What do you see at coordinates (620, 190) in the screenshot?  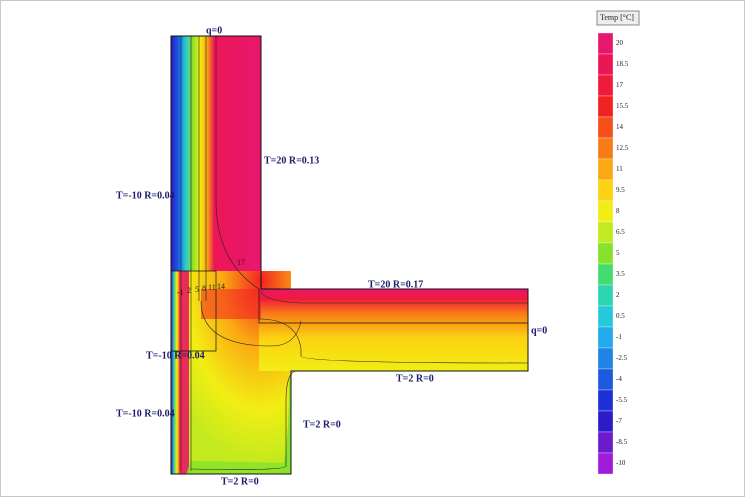 I see `legend-label: 9.5` at bounding box center [620, 190].